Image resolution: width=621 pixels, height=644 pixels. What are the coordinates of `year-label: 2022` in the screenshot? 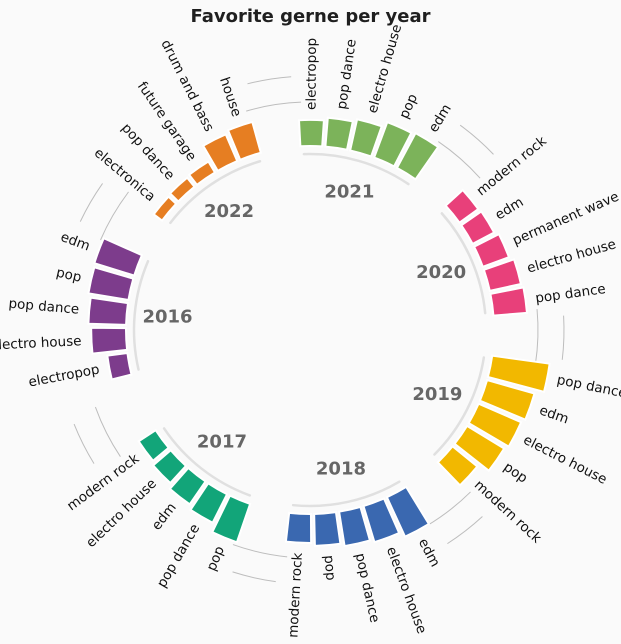 It's located at (229, 211).